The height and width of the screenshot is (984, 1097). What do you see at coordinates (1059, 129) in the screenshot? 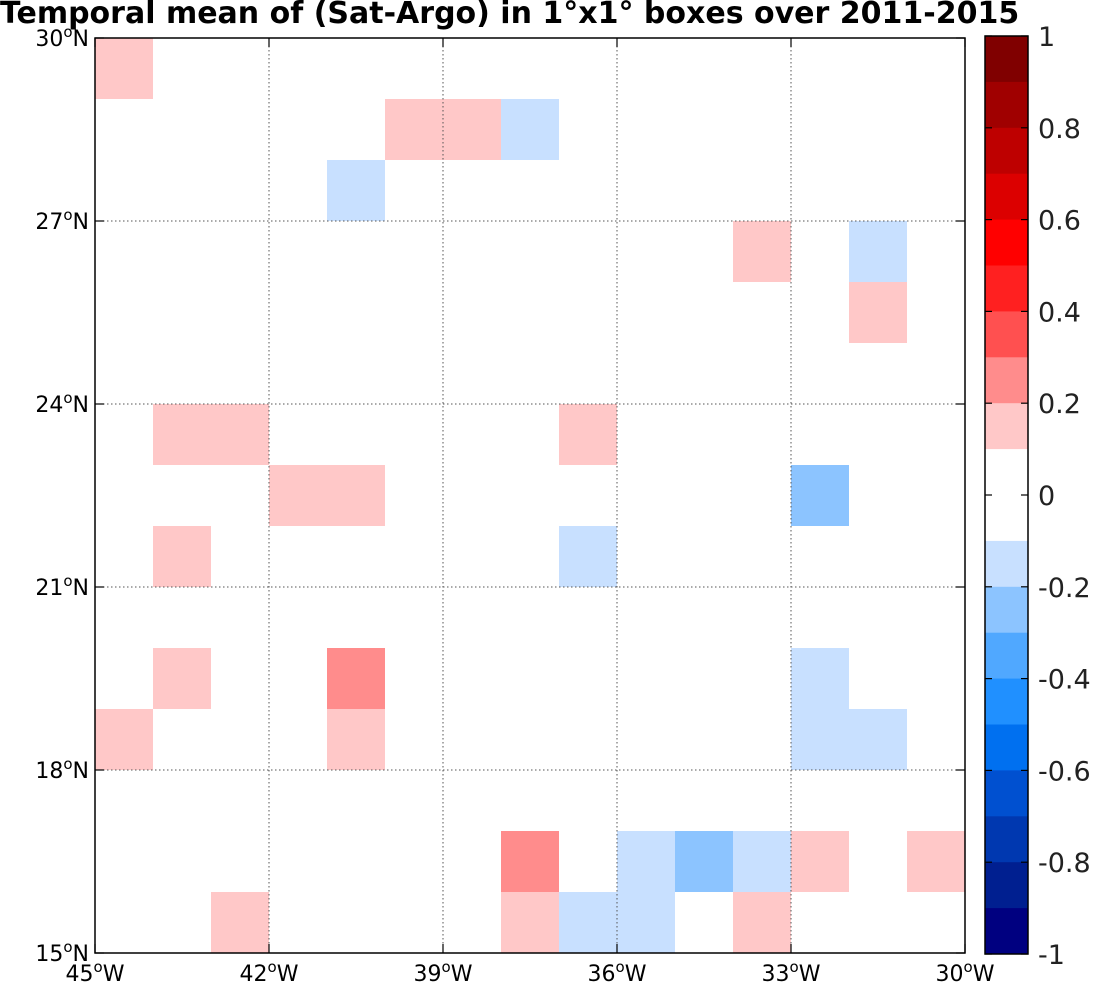
I see `colorbar-tick-label: 0.8` at bounding box center [1059, 129].